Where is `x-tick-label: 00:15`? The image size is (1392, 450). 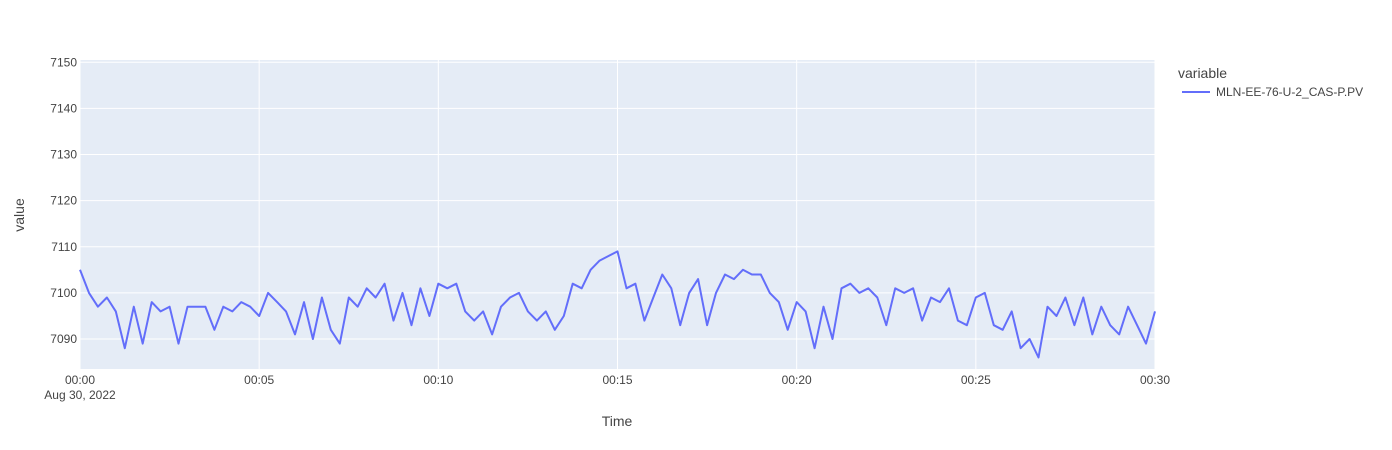
x-tick-label: 00:15 is located at coordinates (617, 380).